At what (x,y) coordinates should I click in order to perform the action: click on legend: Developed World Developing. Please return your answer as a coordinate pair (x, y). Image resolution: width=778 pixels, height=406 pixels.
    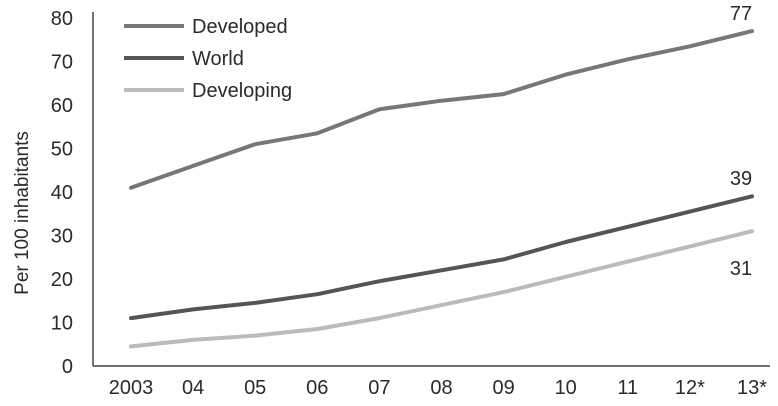
    Looking at the image, I should click on (208, 59).